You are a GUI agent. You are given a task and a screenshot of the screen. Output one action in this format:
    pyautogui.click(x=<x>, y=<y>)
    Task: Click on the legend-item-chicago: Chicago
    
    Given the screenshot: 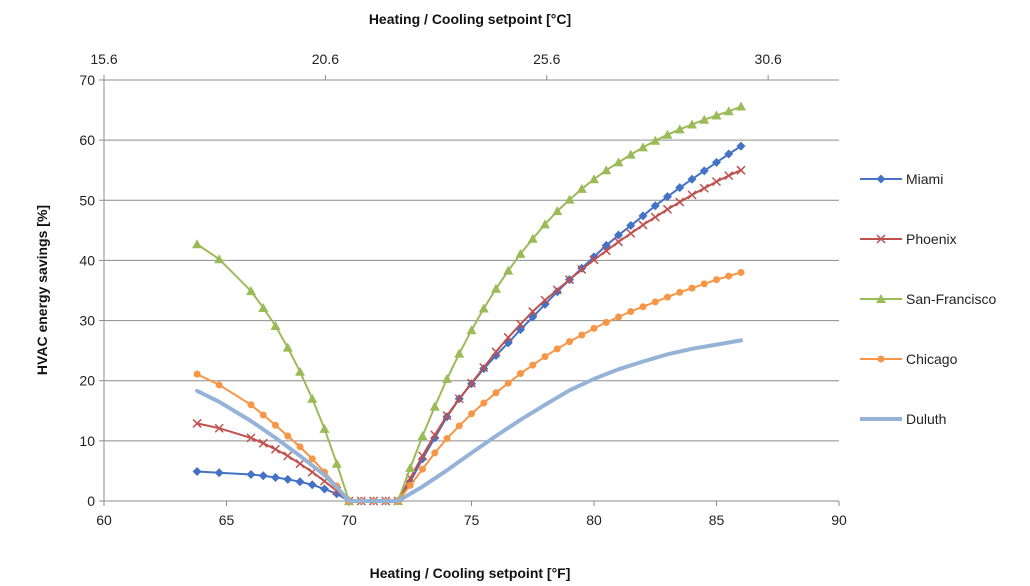 What is the action you would take?
    pyautogui.click(x=909, y=359)
    